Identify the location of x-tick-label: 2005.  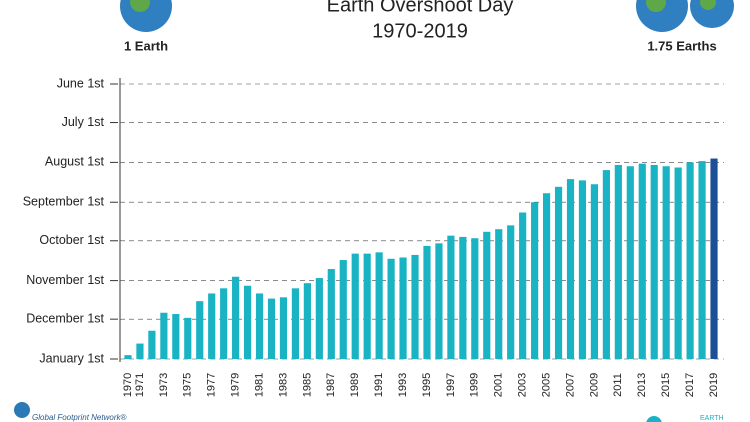
(546, 385).